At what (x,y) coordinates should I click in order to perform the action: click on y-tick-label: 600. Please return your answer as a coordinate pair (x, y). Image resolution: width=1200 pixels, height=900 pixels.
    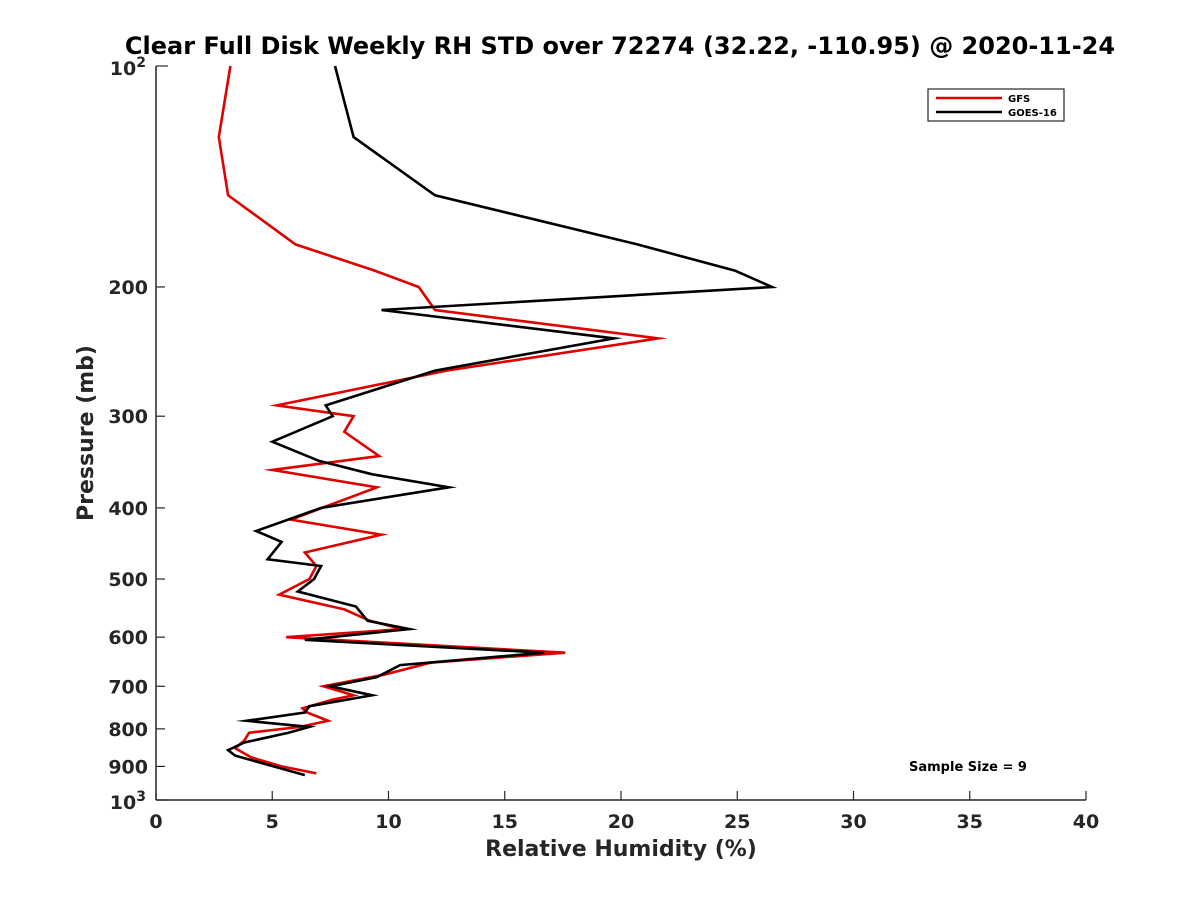
    Looking at the image, I should click on (128, 638).